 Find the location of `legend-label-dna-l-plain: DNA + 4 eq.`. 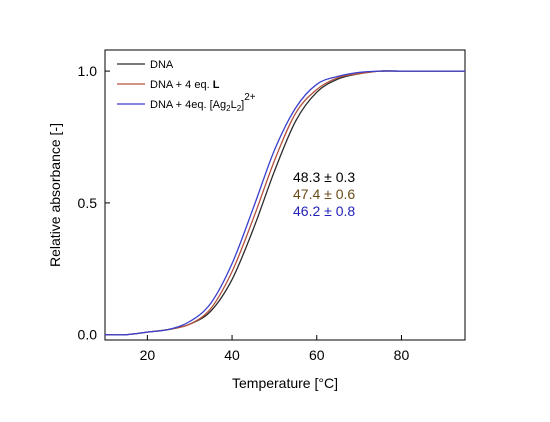

legend-label-dna-l-plain: DNA + 4 eq. is located at coordinates (181, 85).